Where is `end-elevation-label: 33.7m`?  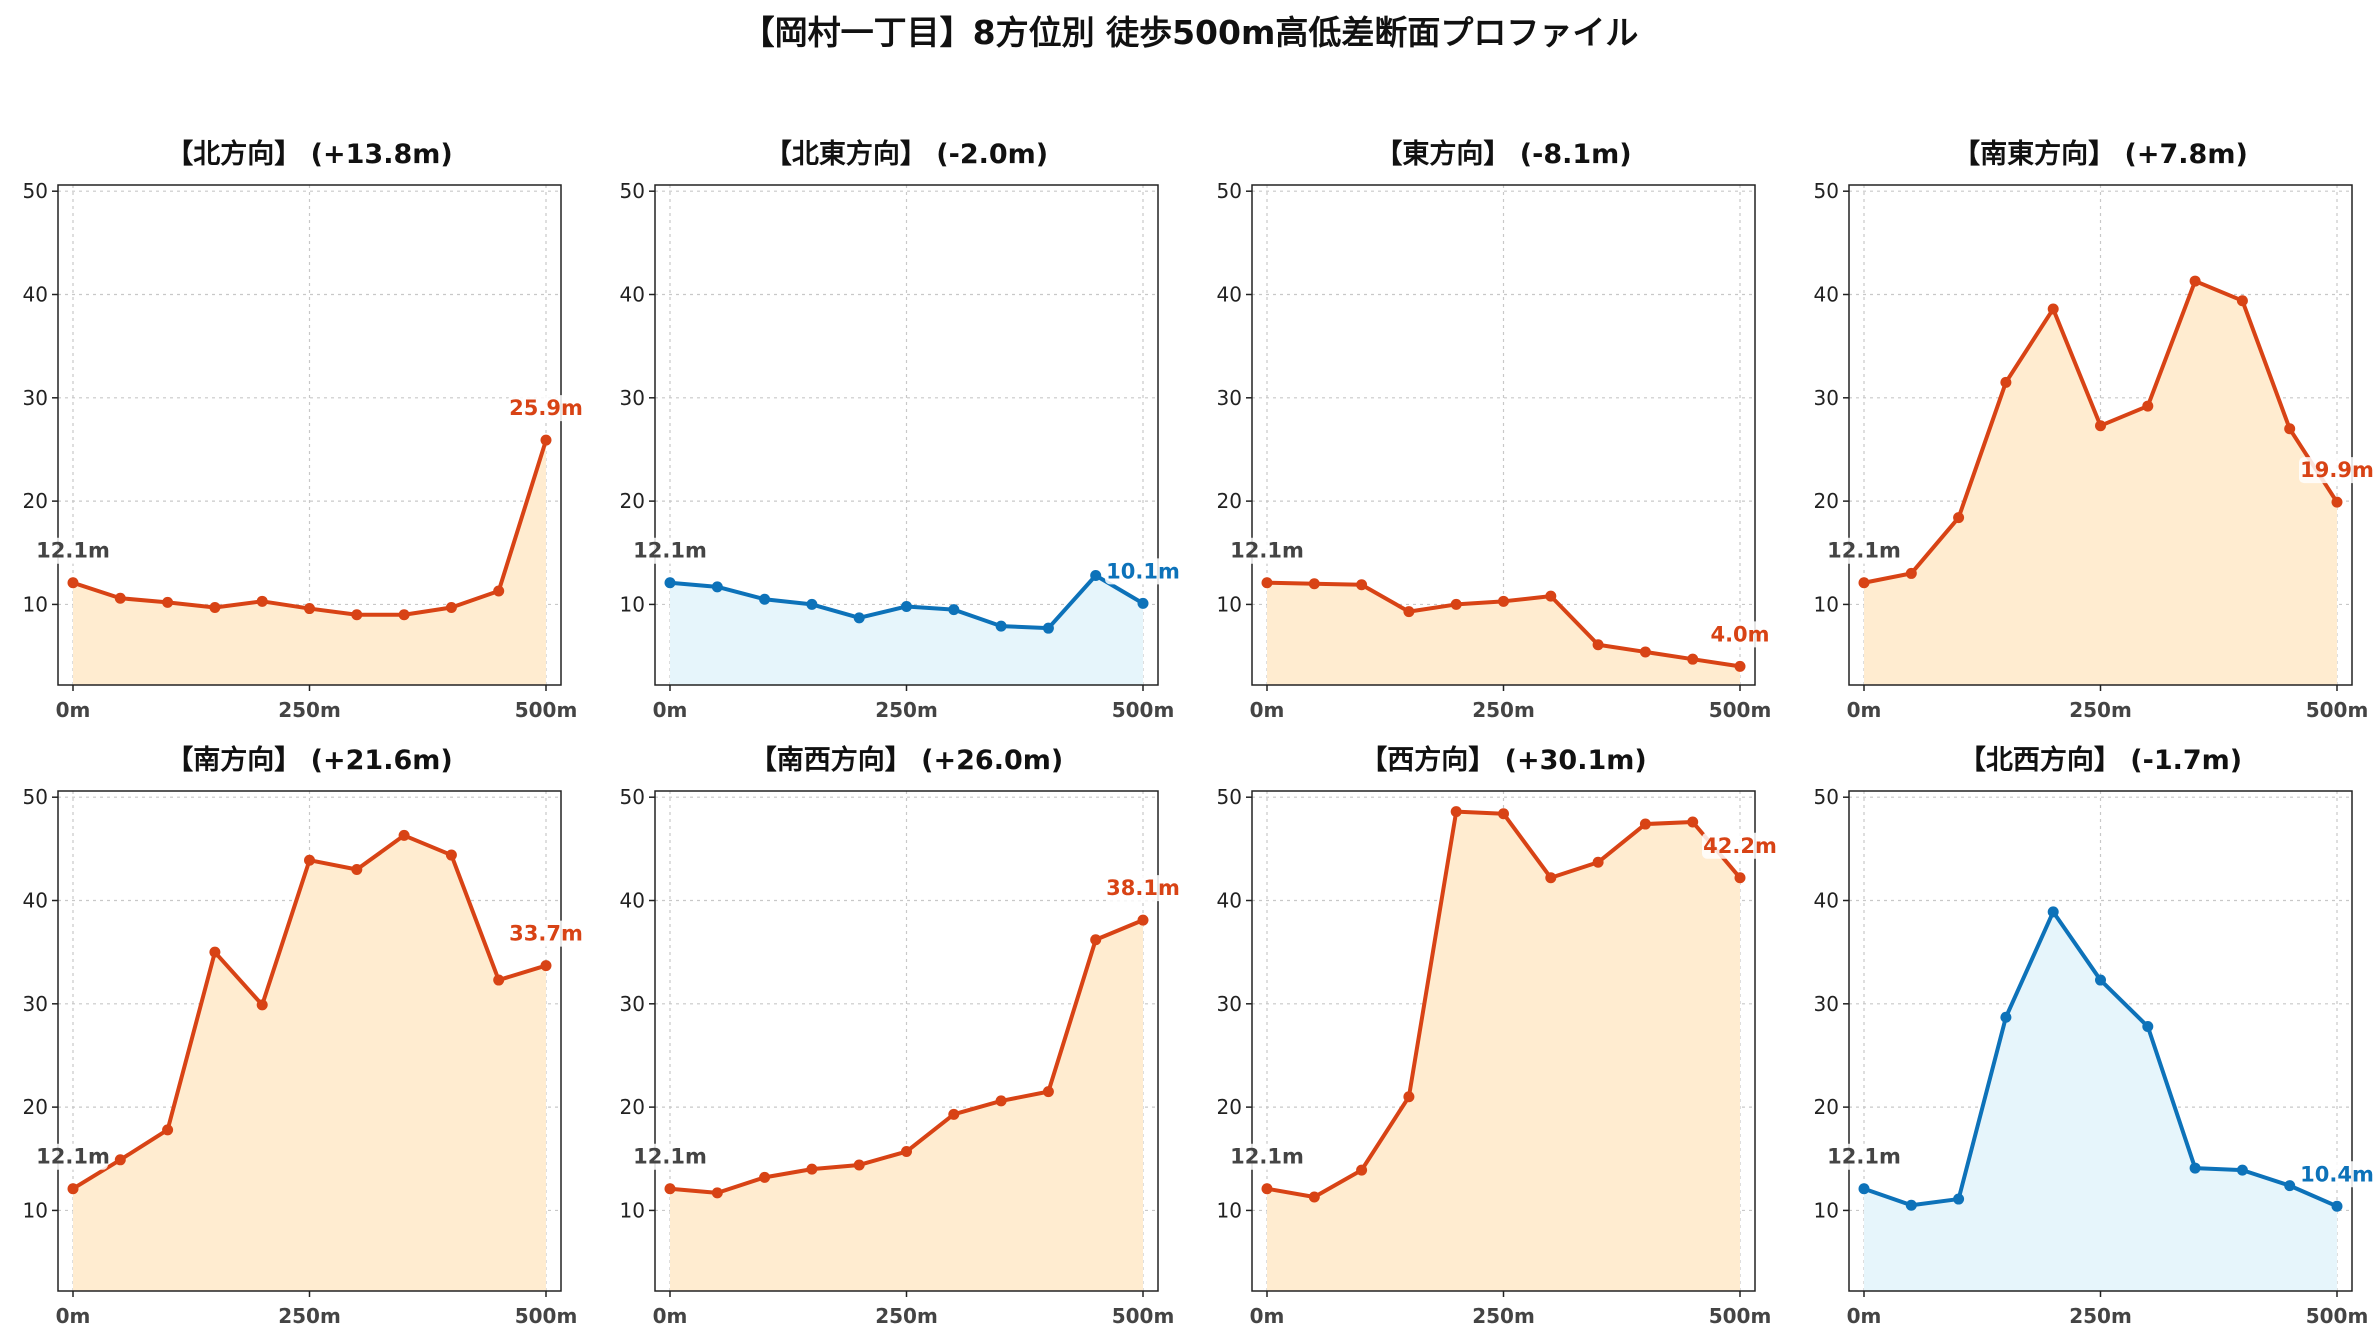
end-elevation-label: 33.7m is located at coordinates (546, 934).